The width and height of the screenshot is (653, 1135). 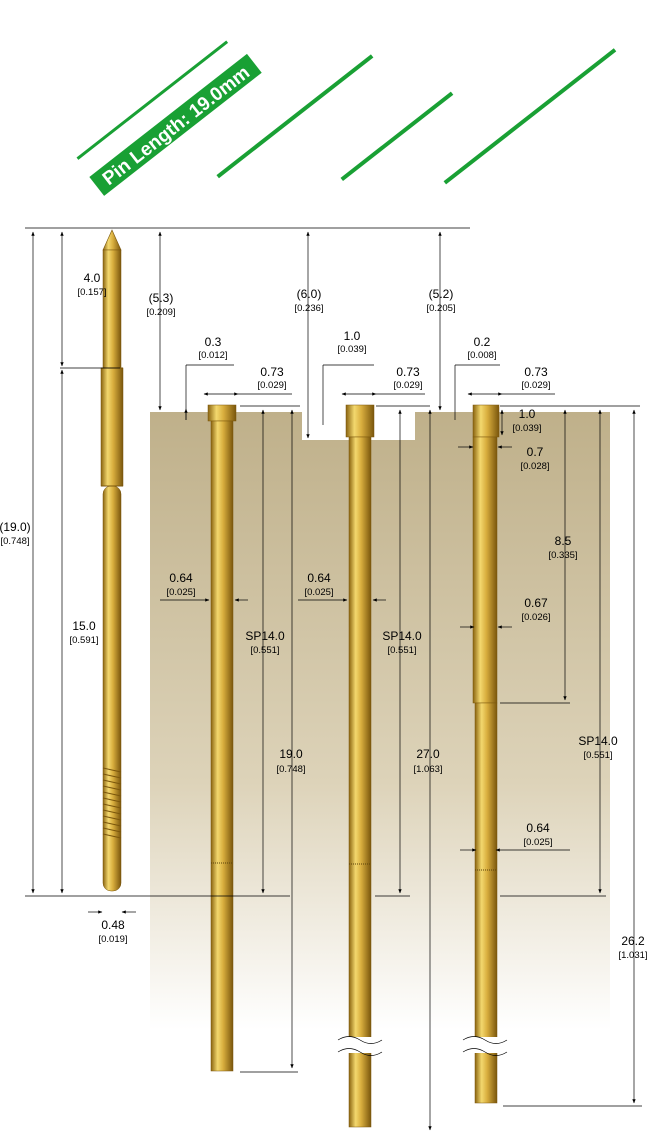 What do you see at coordinates (15, 527) in the screenshot?
I see `dim-19-value: (19.0)` at bounding box center [15, 527].